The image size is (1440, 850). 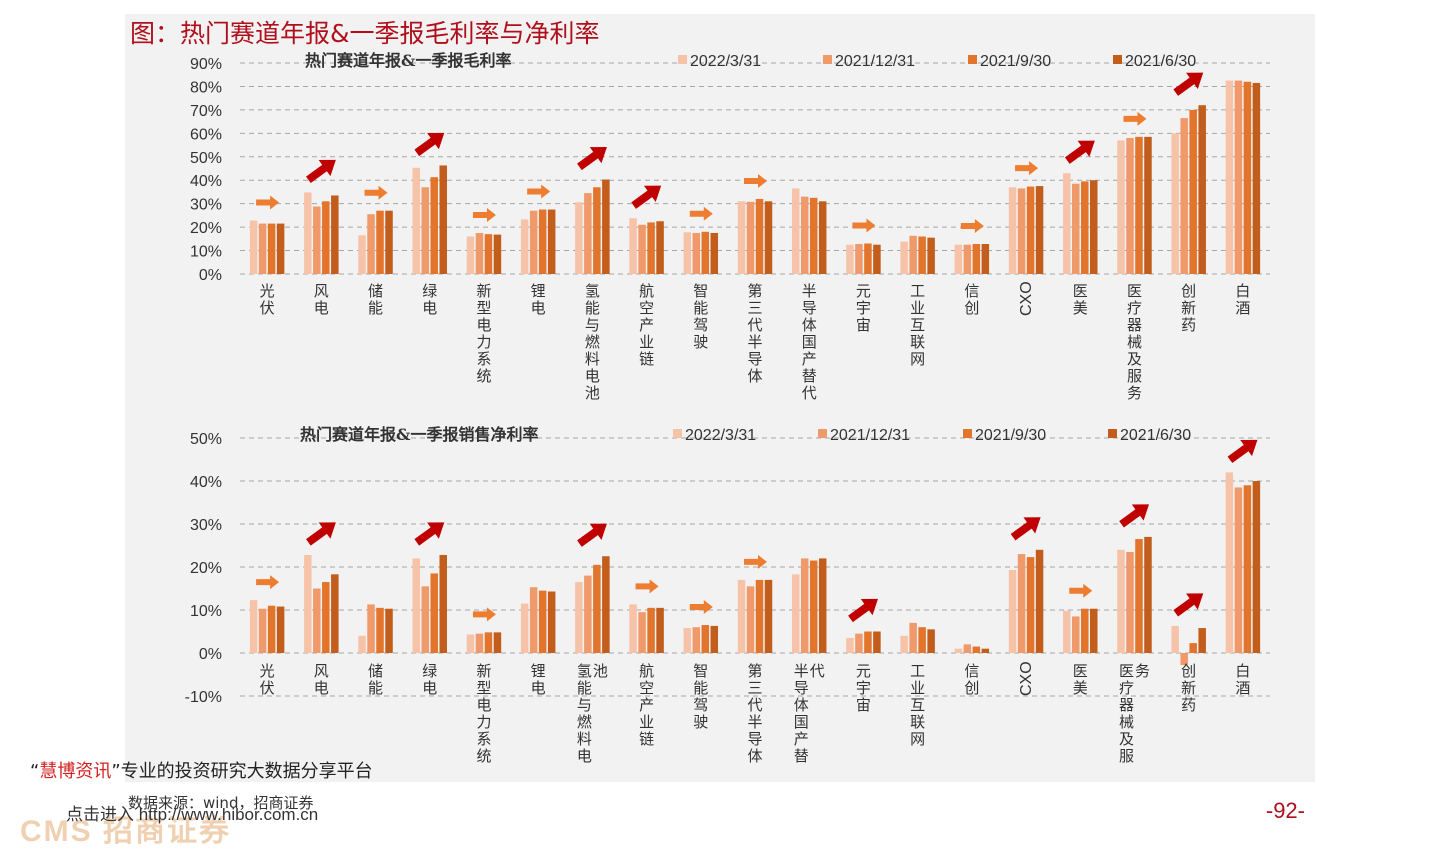 What do you see at coordinates (592, 342) in the screenshot?
I see `x-tick-label: 氢能与燃料电池` at bounding box center [592, 342].